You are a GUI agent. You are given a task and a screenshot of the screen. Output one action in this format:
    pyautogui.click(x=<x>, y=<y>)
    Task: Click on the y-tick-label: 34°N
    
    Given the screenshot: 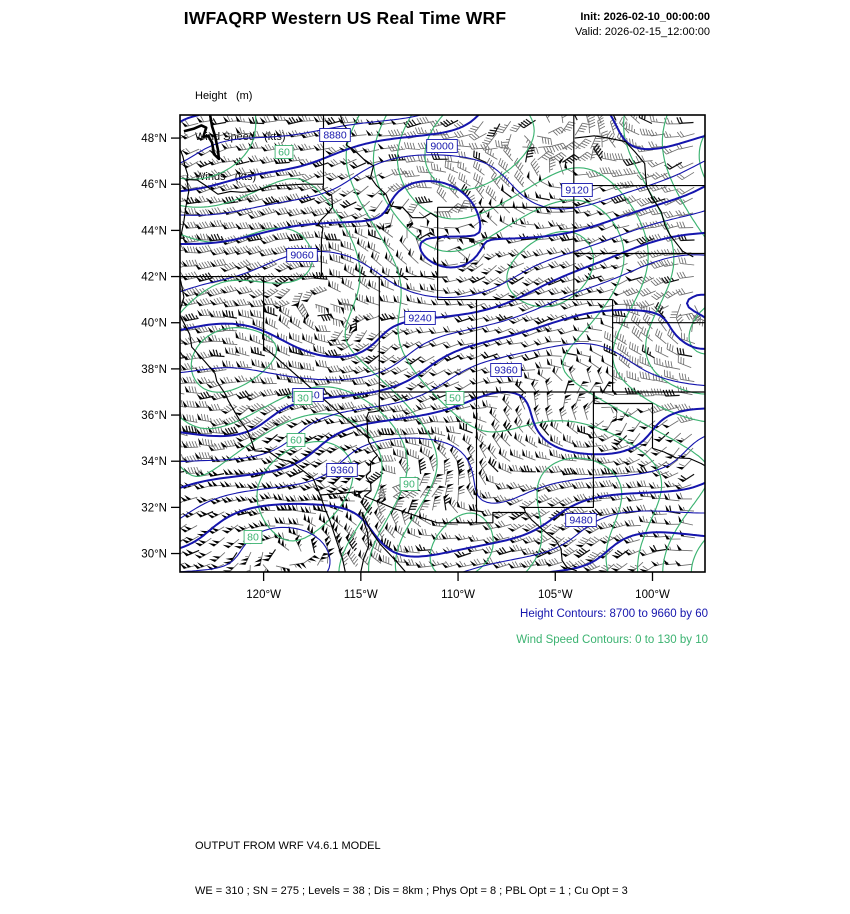 What is the action you would take?
    pyautogui.click(x=154, y=462)
    